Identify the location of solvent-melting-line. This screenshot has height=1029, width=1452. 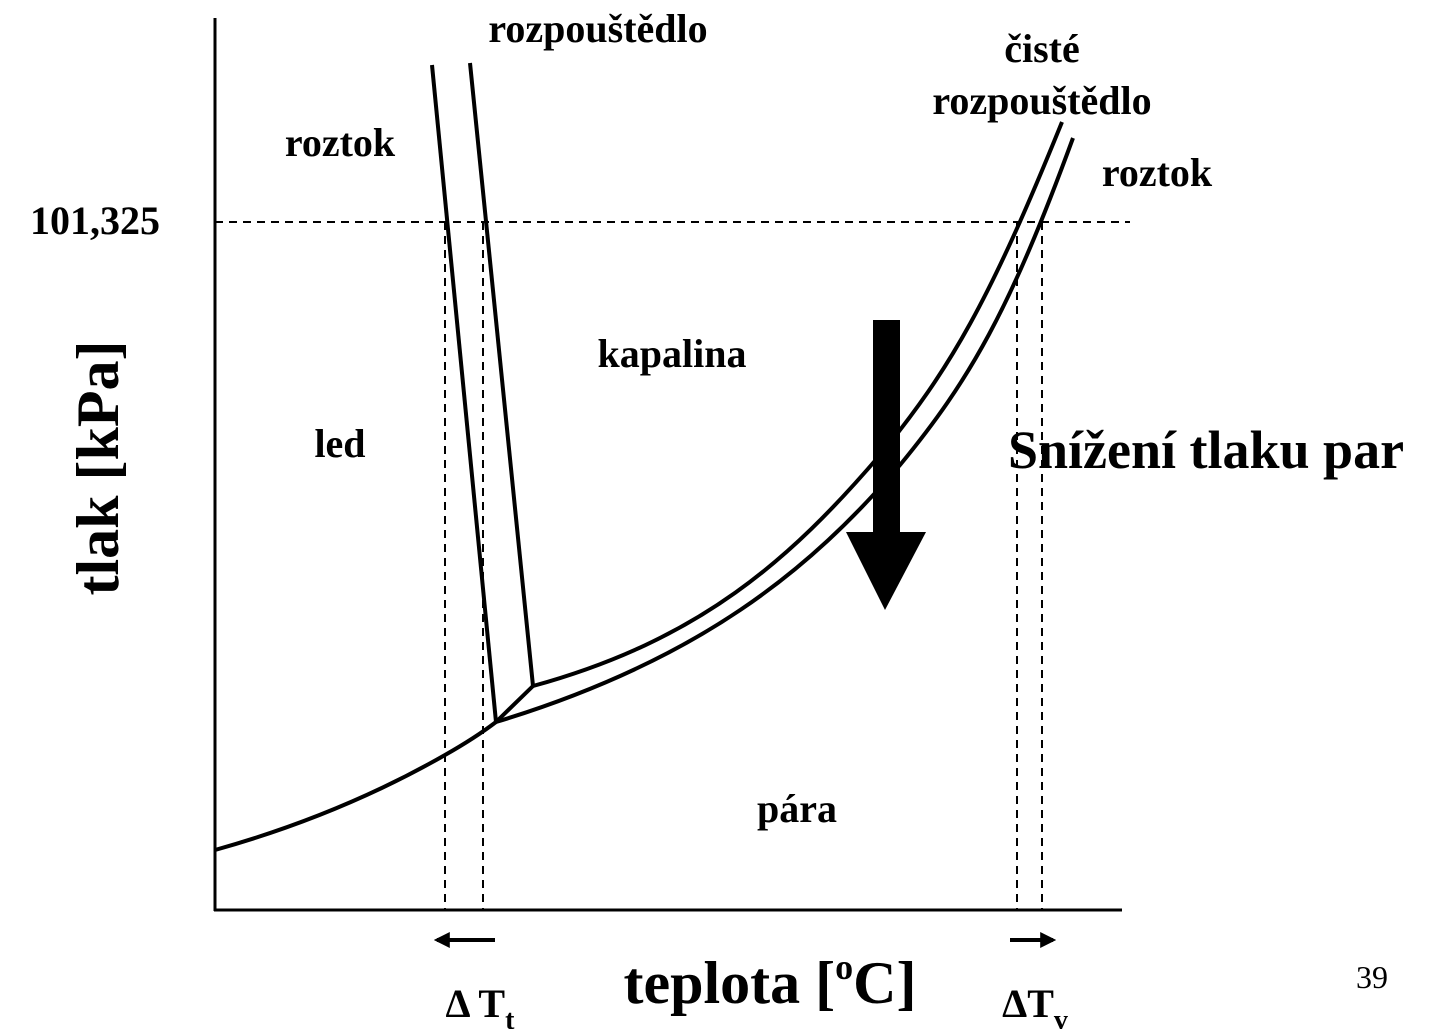
(501, 374).